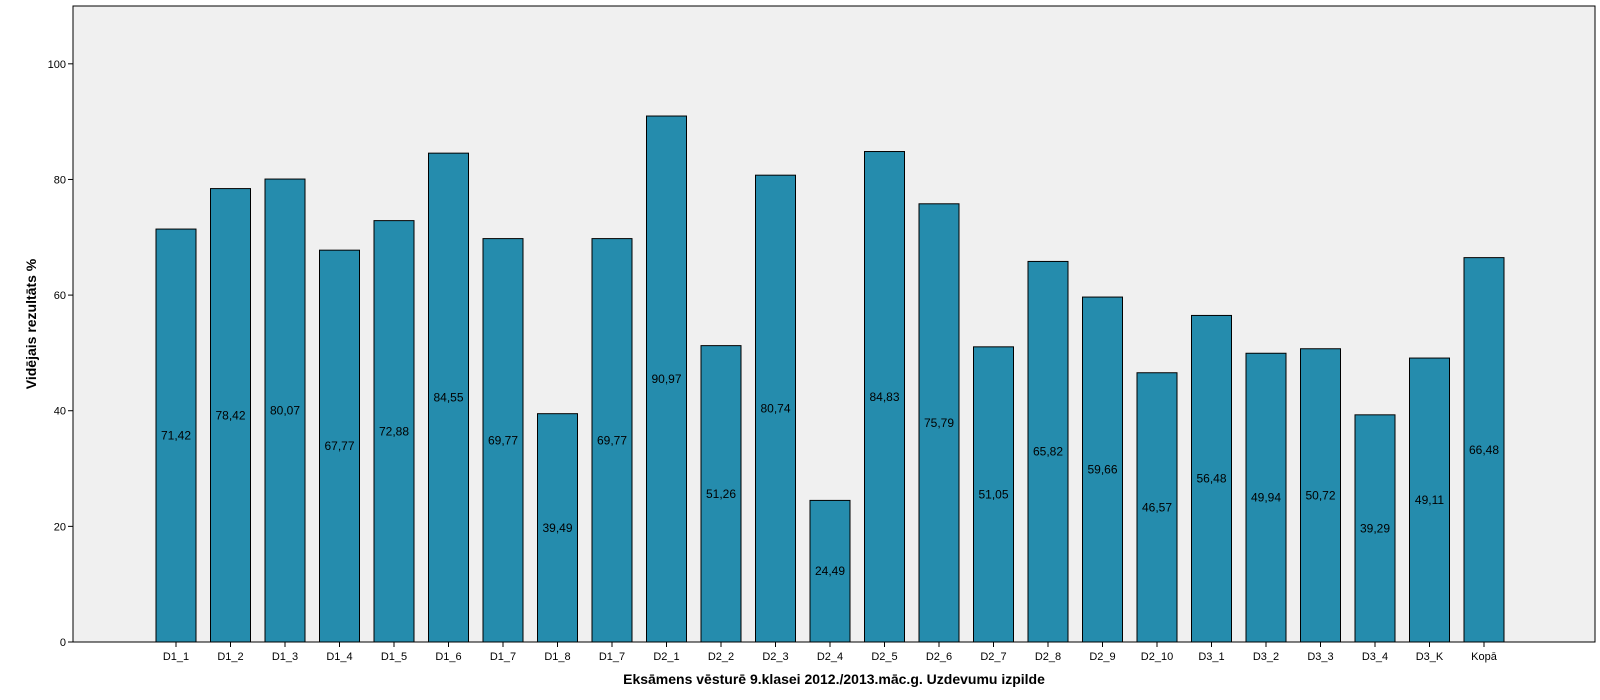  I want to click on data-label: 39,49, so click(557, 528).